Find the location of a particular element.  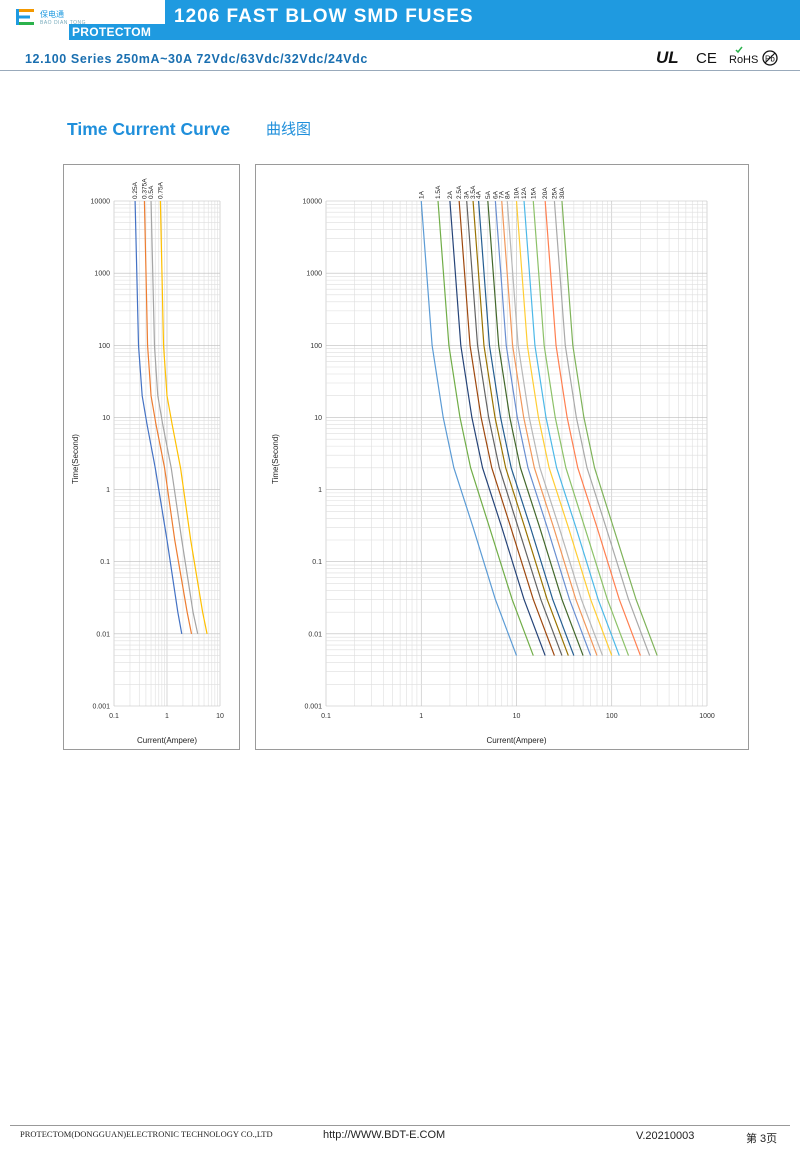

series-line-20A is located at coordinates (592, 428).